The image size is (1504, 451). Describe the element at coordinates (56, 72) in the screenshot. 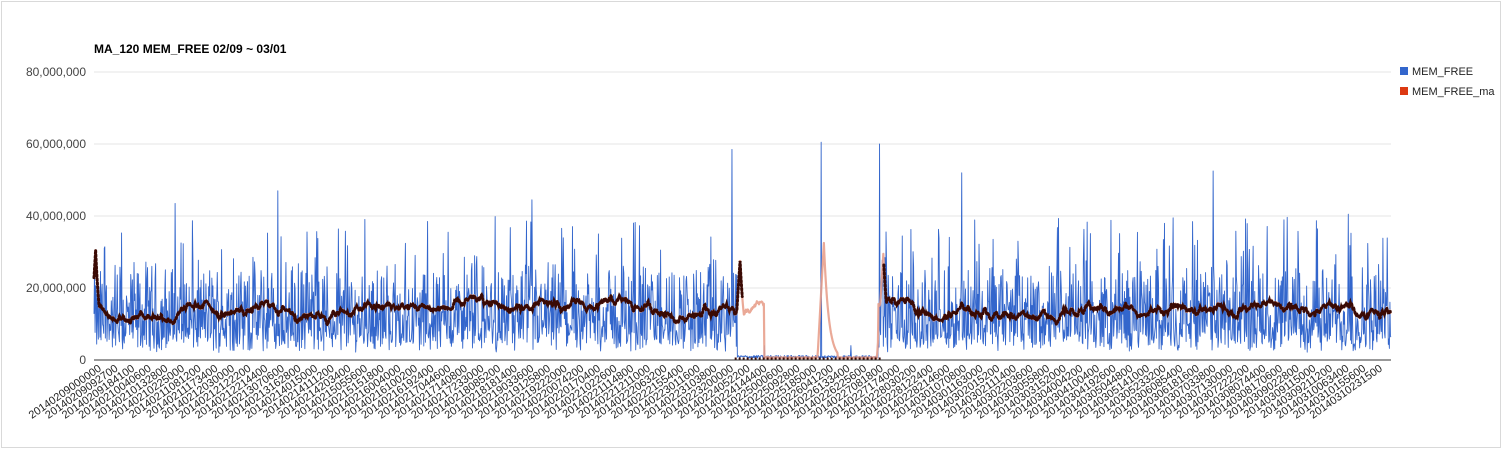

I see `y-tick-label: 80,000,000` at that location.